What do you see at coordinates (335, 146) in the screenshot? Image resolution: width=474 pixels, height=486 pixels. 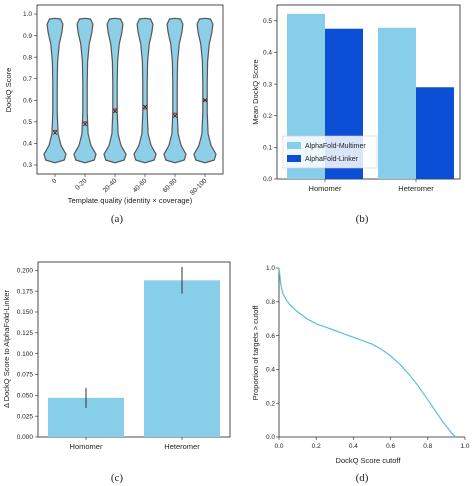 I see `legend-b-label-multimer: AlphaFold-Multimer` at bounding box center [335, 146].